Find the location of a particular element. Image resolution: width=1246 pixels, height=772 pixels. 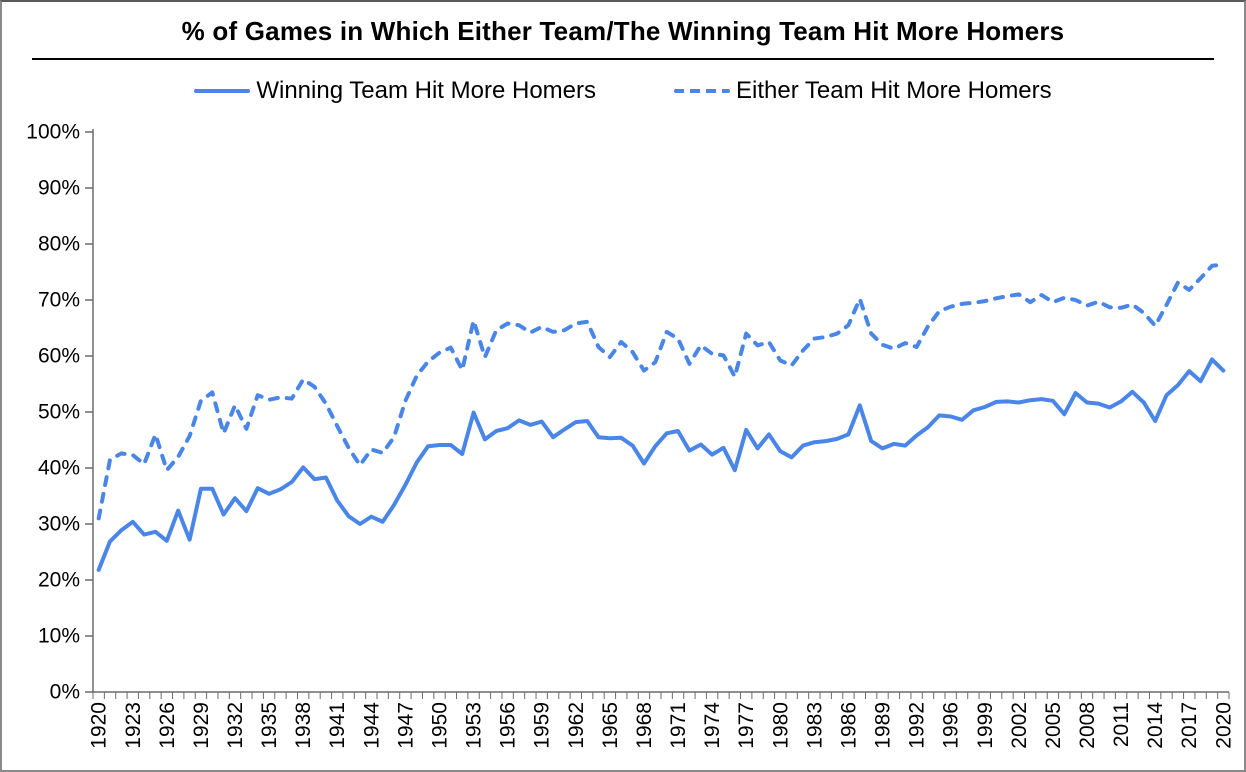

legend-label-either-team: Either Team Hit More Homers is located at coordinates (894, 90).